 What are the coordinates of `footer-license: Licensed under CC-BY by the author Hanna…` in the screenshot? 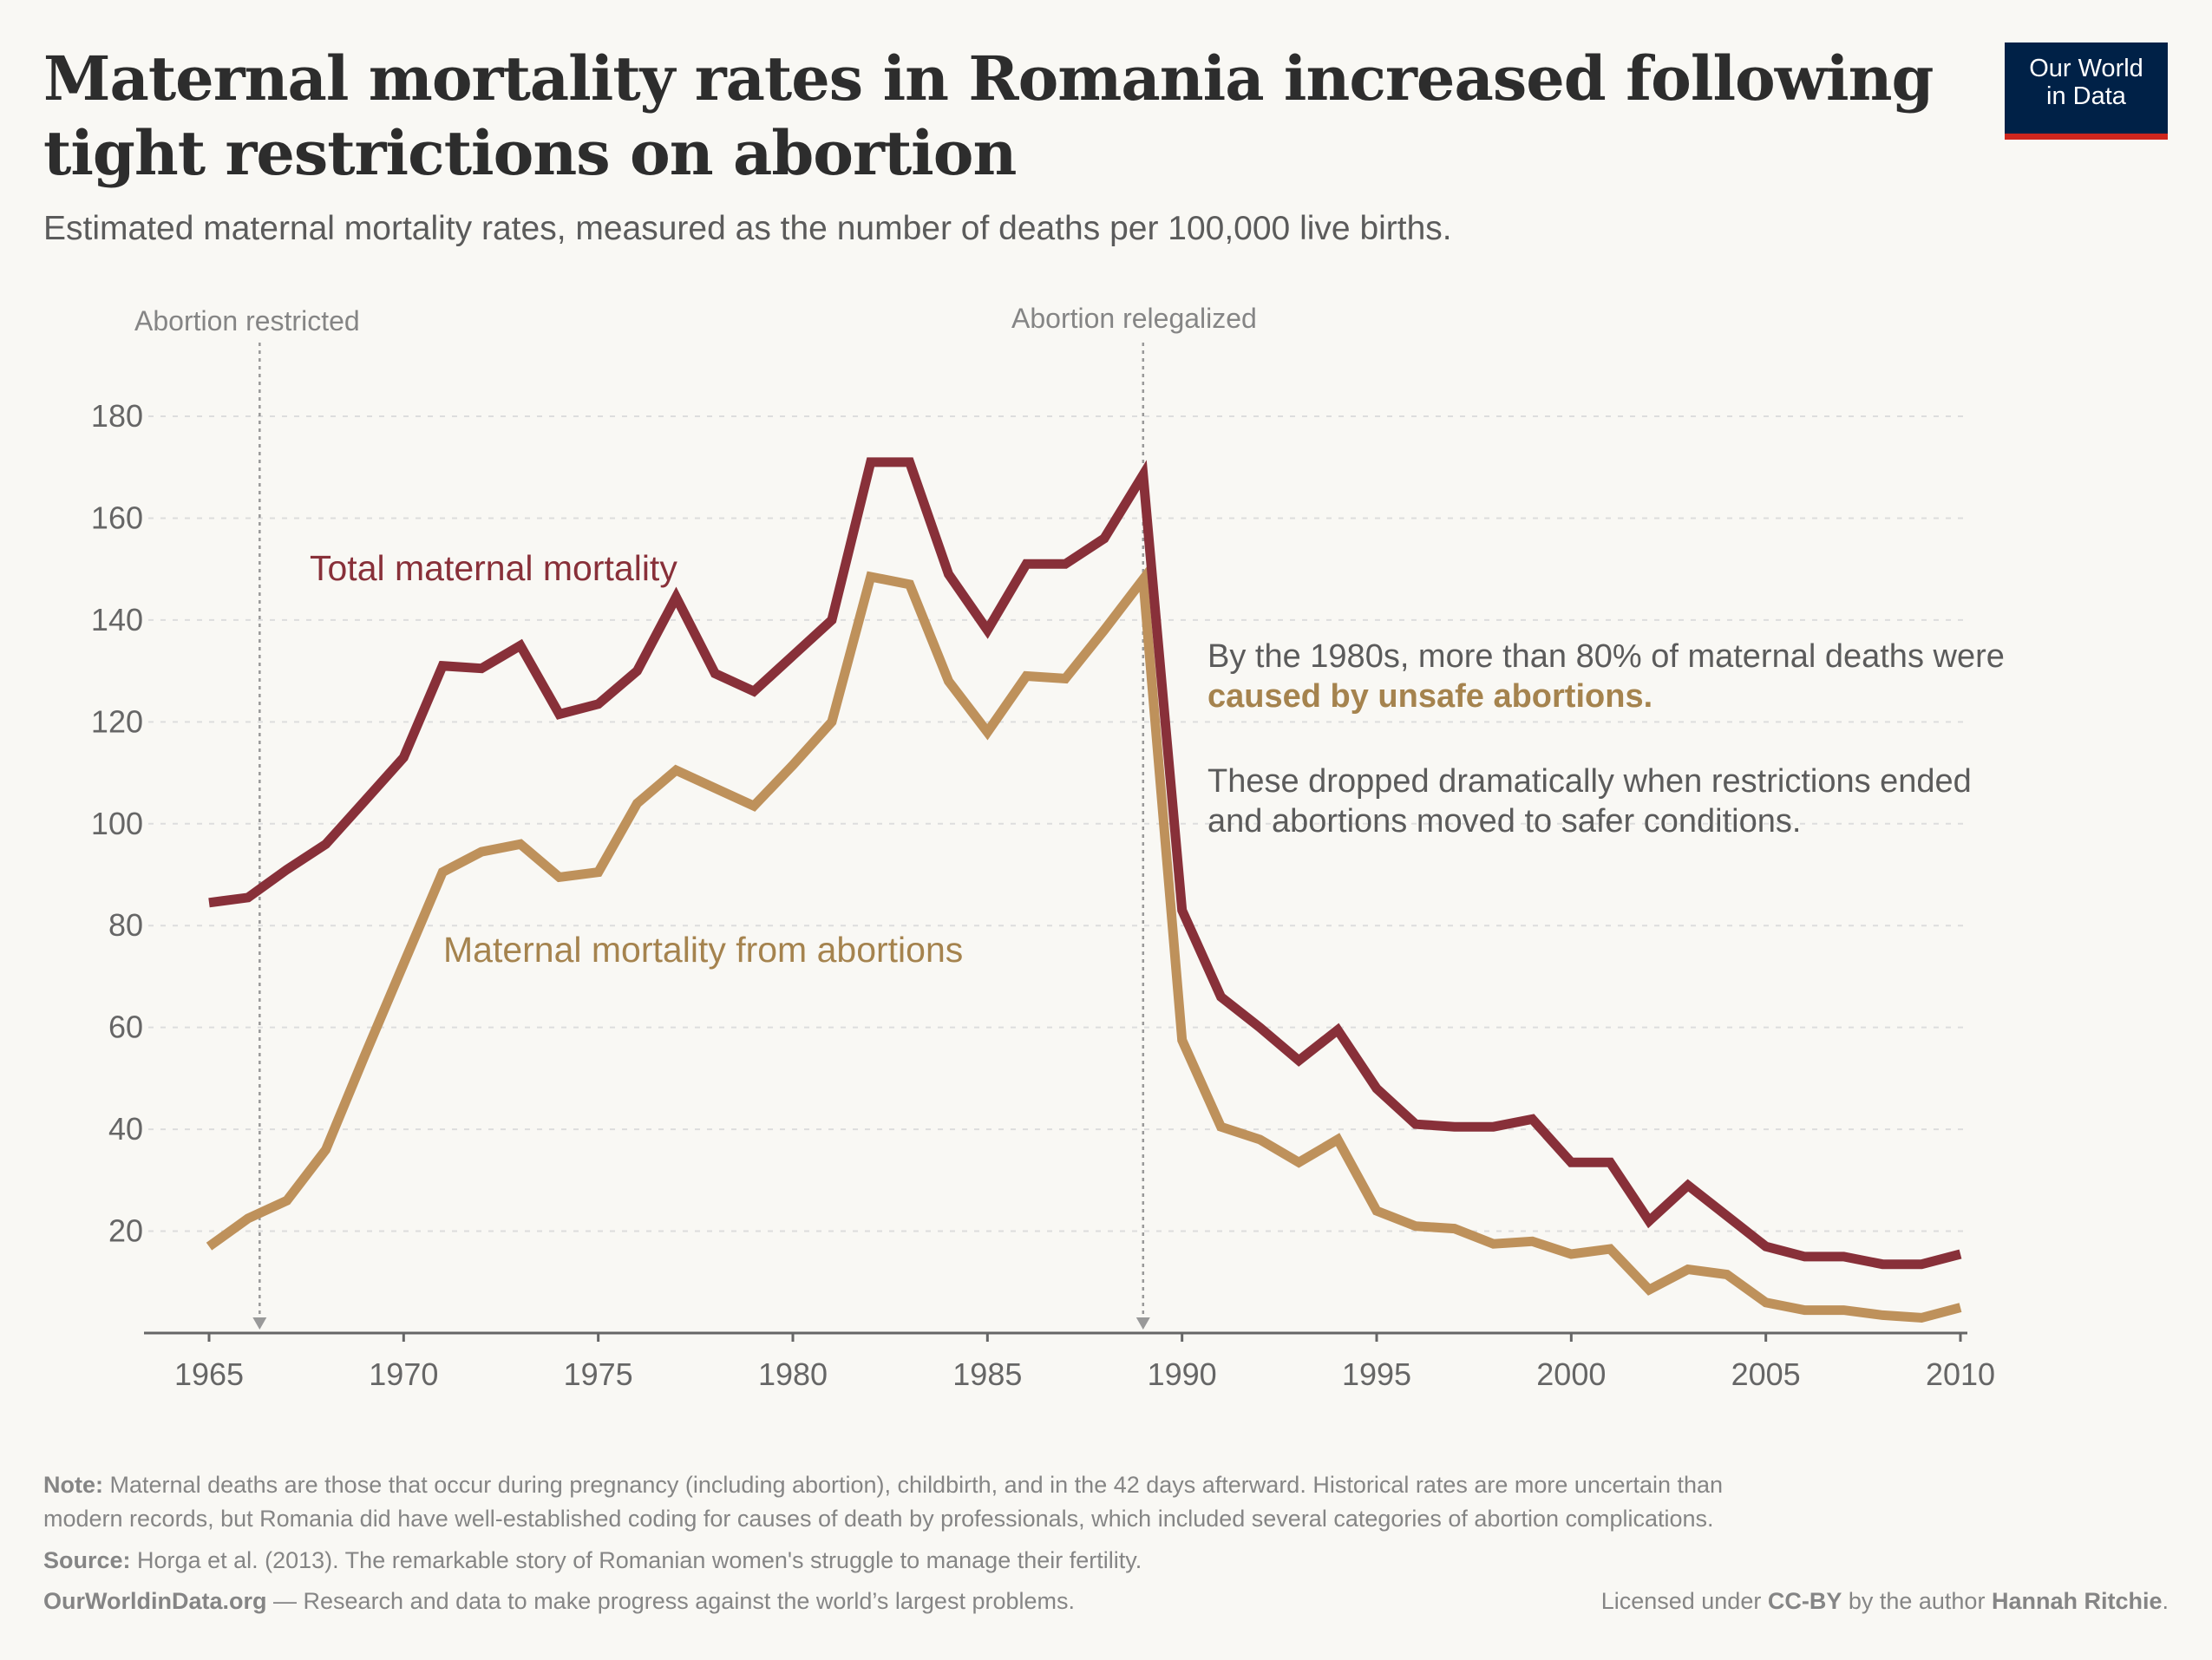 It's located at (1885, 1601).